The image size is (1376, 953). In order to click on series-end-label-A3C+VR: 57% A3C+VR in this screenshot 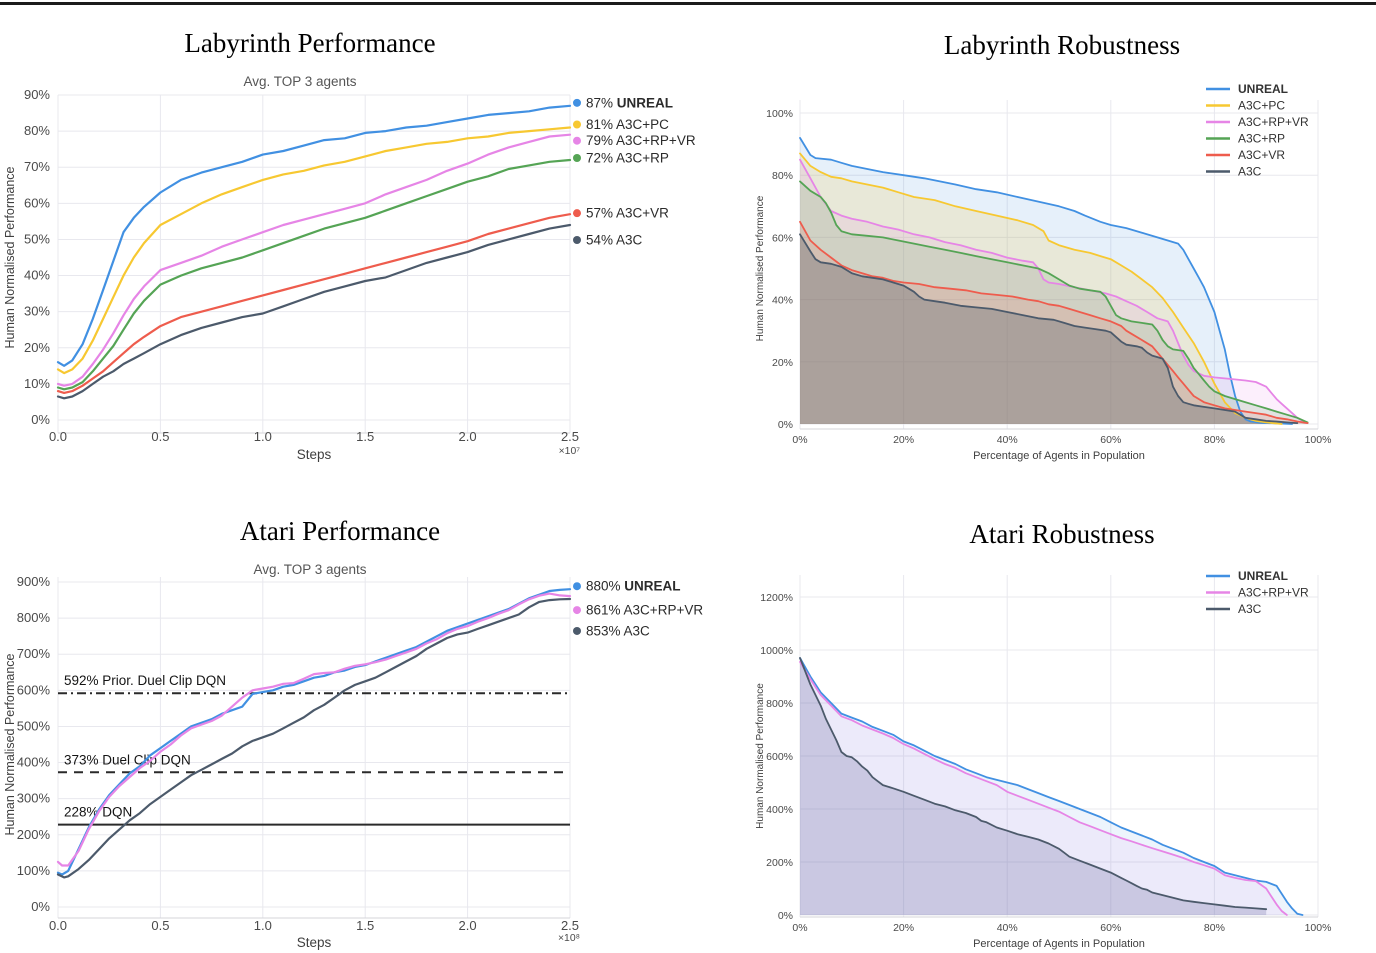, I will do `click(627, 213)`.